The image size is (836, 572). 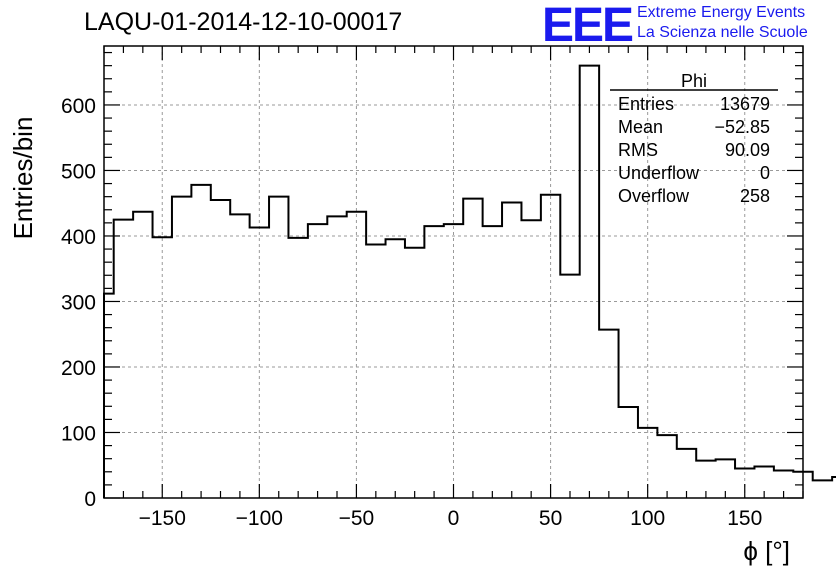 What do you see at coordinates (765, 173) in the screenshot?
I see `stats-value: 0` at bounding box center [765, 173].